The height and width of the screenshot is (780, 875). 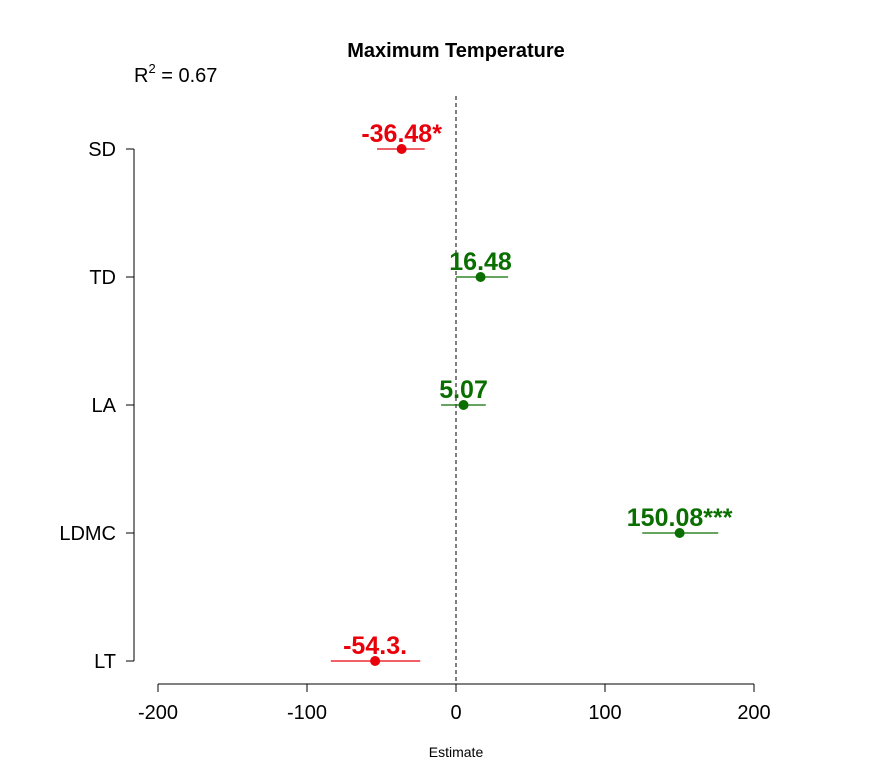 I want to click on x-tick-label: 0, so click(x=455, y=713).